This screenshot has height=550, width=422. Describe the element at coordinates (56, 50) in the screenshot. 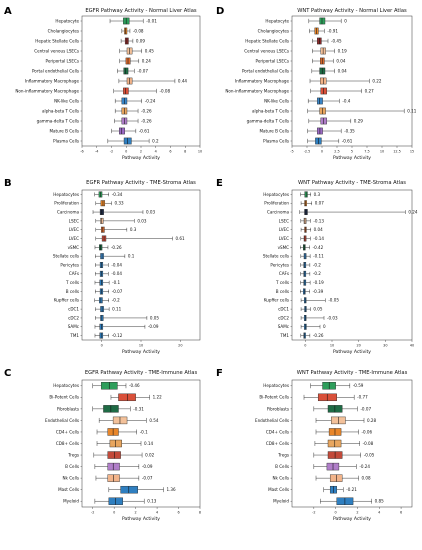

I see `category-label: Central venous LSECs` at that location.